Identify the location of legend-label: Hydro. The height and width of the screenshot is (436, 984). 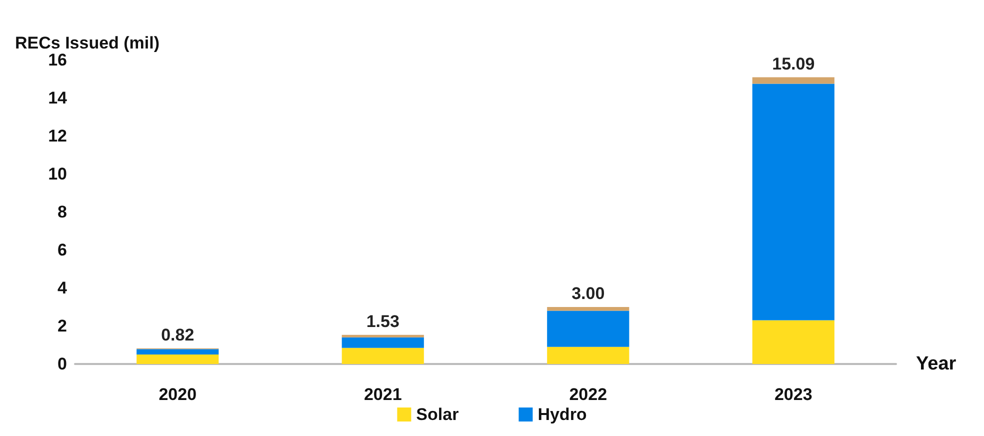
(562, 414).